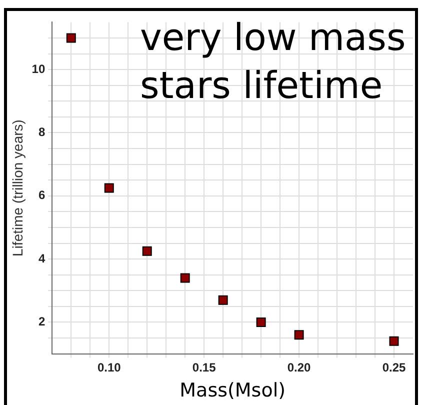  Describe the element at coordinates (109, 367) in the screenshot. I see `x-tick-label: 0.10` at that location.